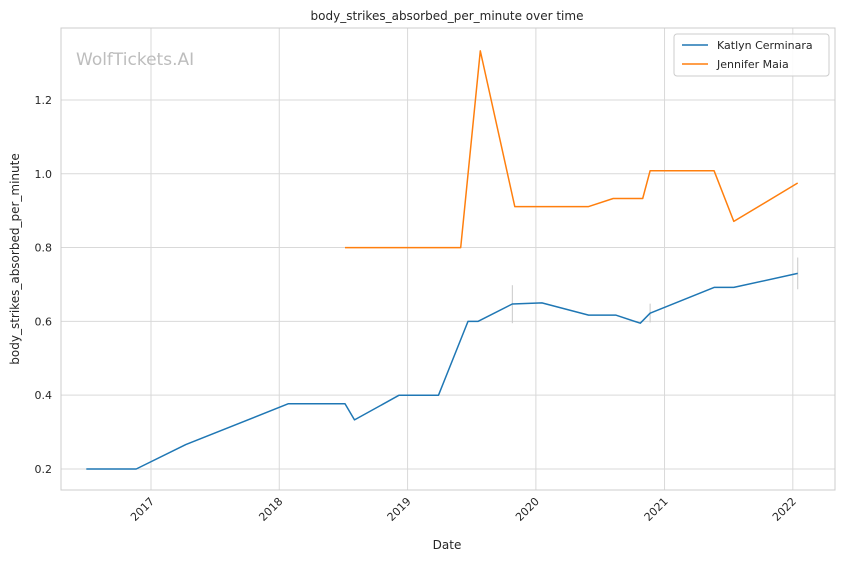 The image size is (844, 561). What do you see at coordinates (135, 60) in the screenshot?
I see `watermark: WolfTickets.AI` at bounding box center [135, 60].